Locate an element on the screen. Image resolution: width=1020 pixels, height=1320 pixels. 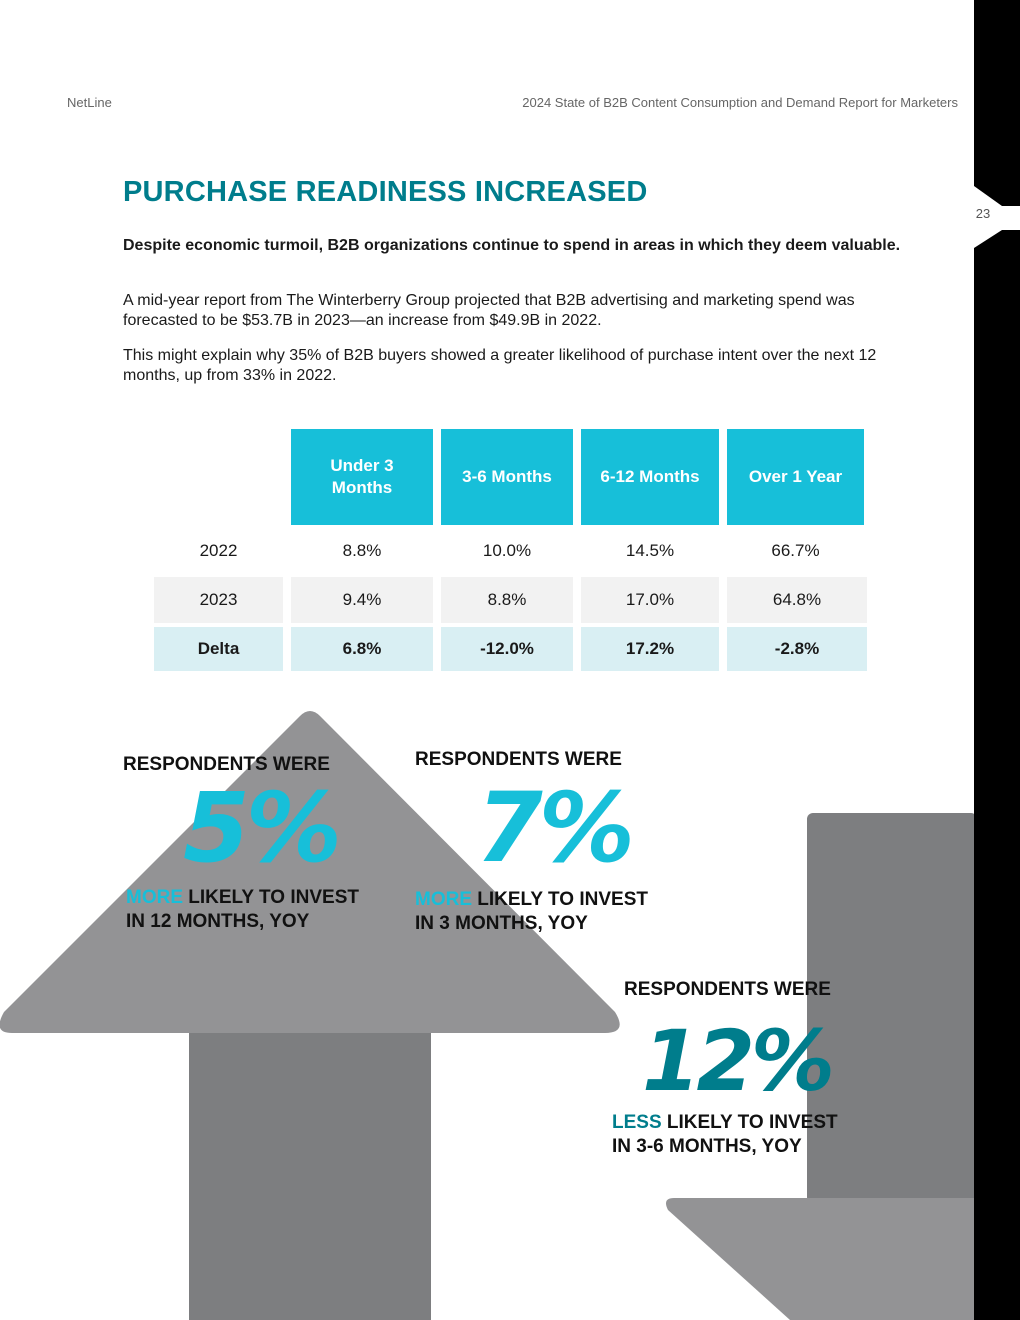
stat-line2: IN 12 MONTHS, YOY is located at coordinates (218, 921).